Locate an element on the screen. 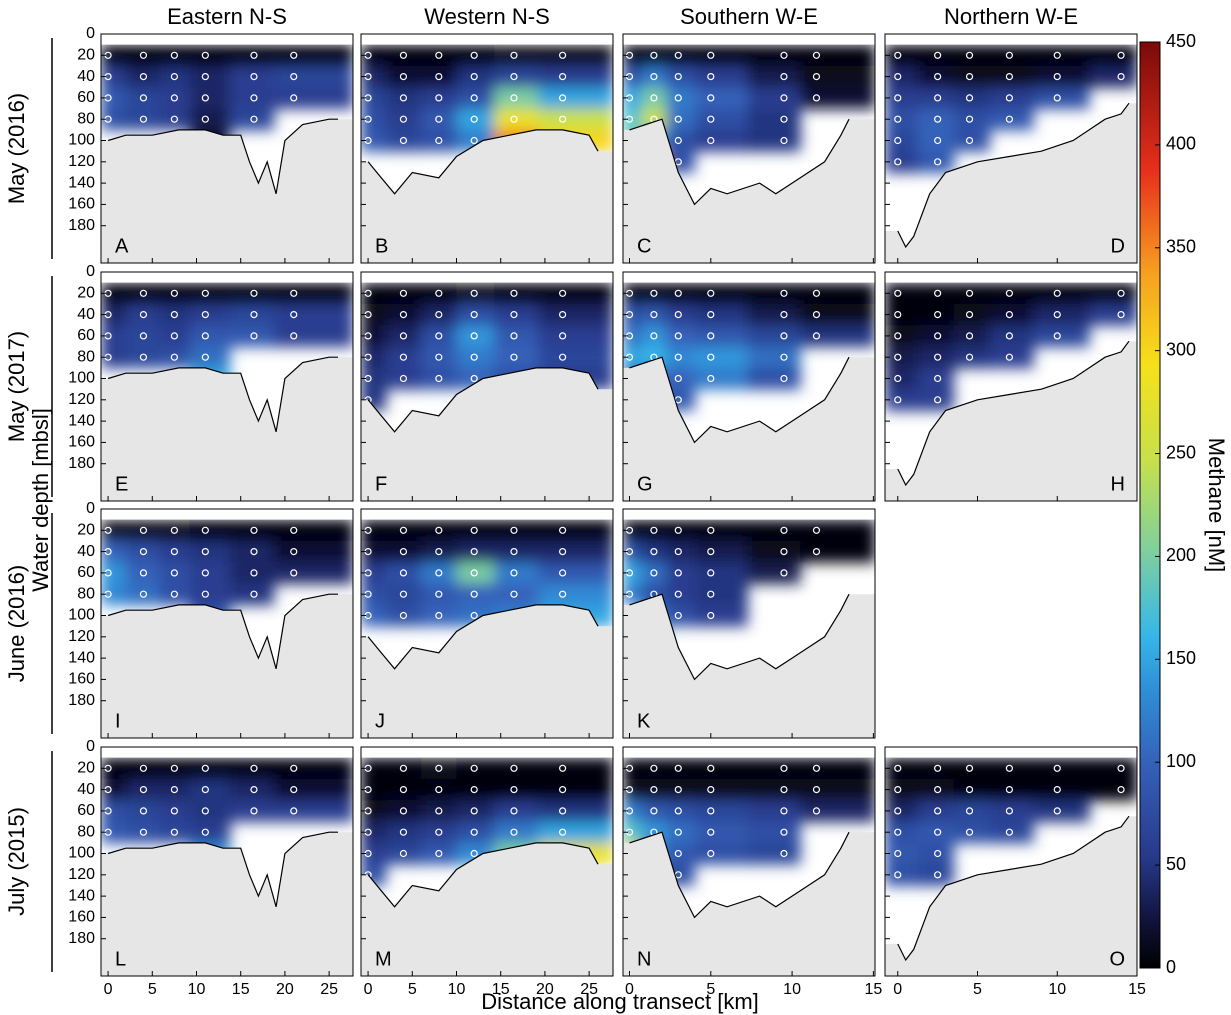 This screenshot has height=1015, width=1231. panel-letter: F is located at coordinates (381, 484).